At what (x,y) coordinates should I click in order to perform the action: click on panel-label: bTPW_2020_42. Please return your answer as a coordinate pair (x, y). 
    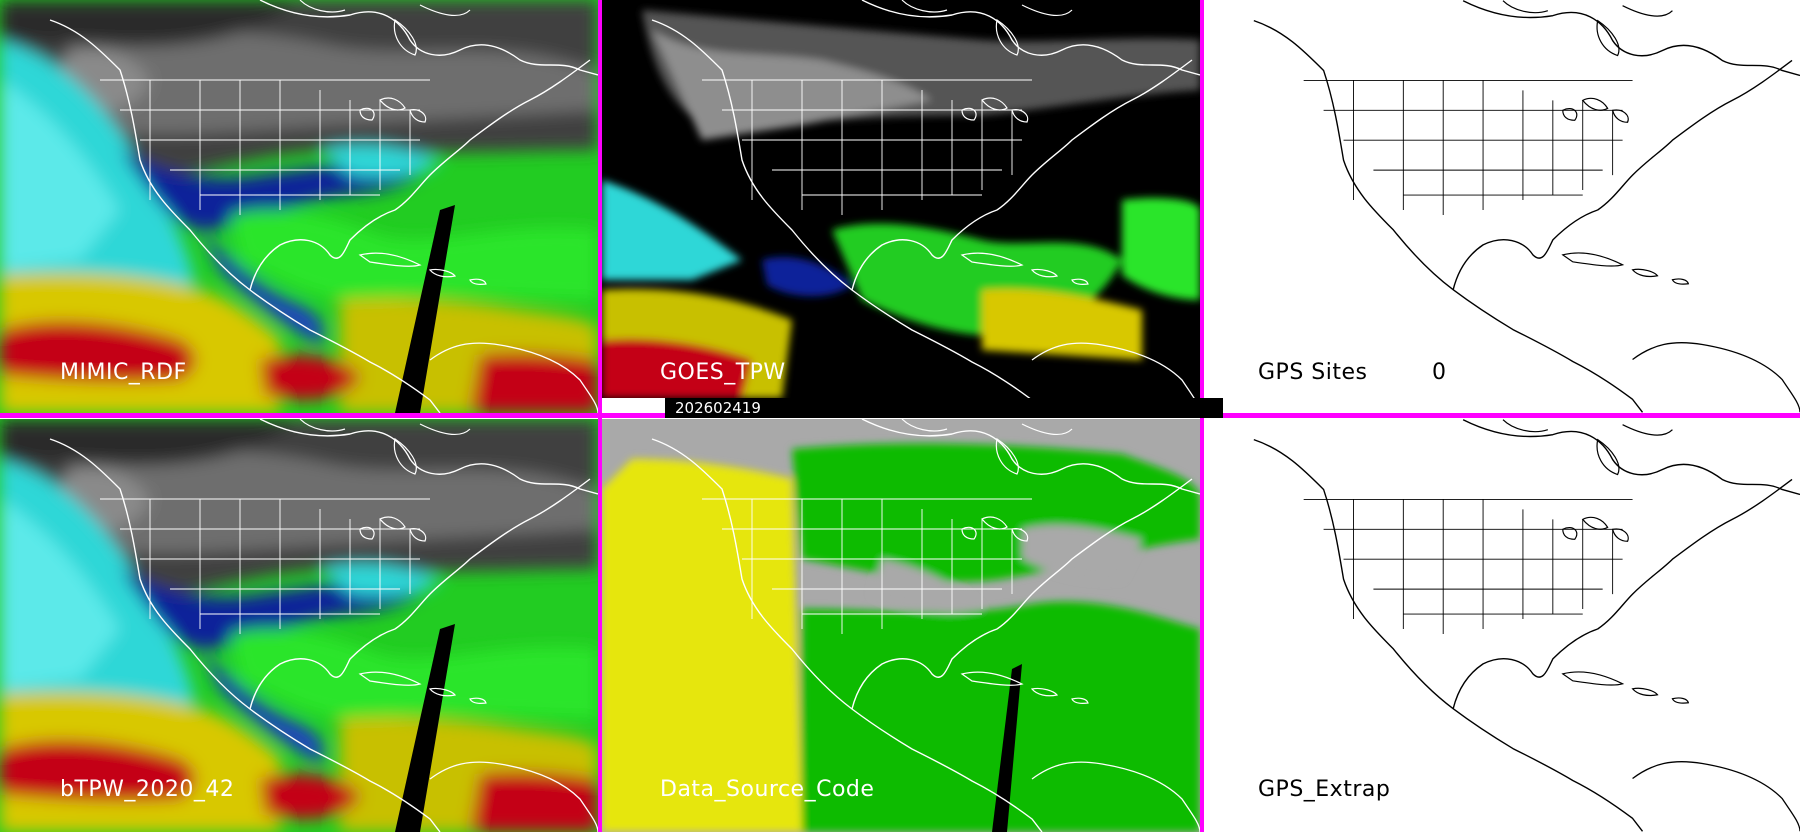
    Looking at the image, I should click on (147, 789).